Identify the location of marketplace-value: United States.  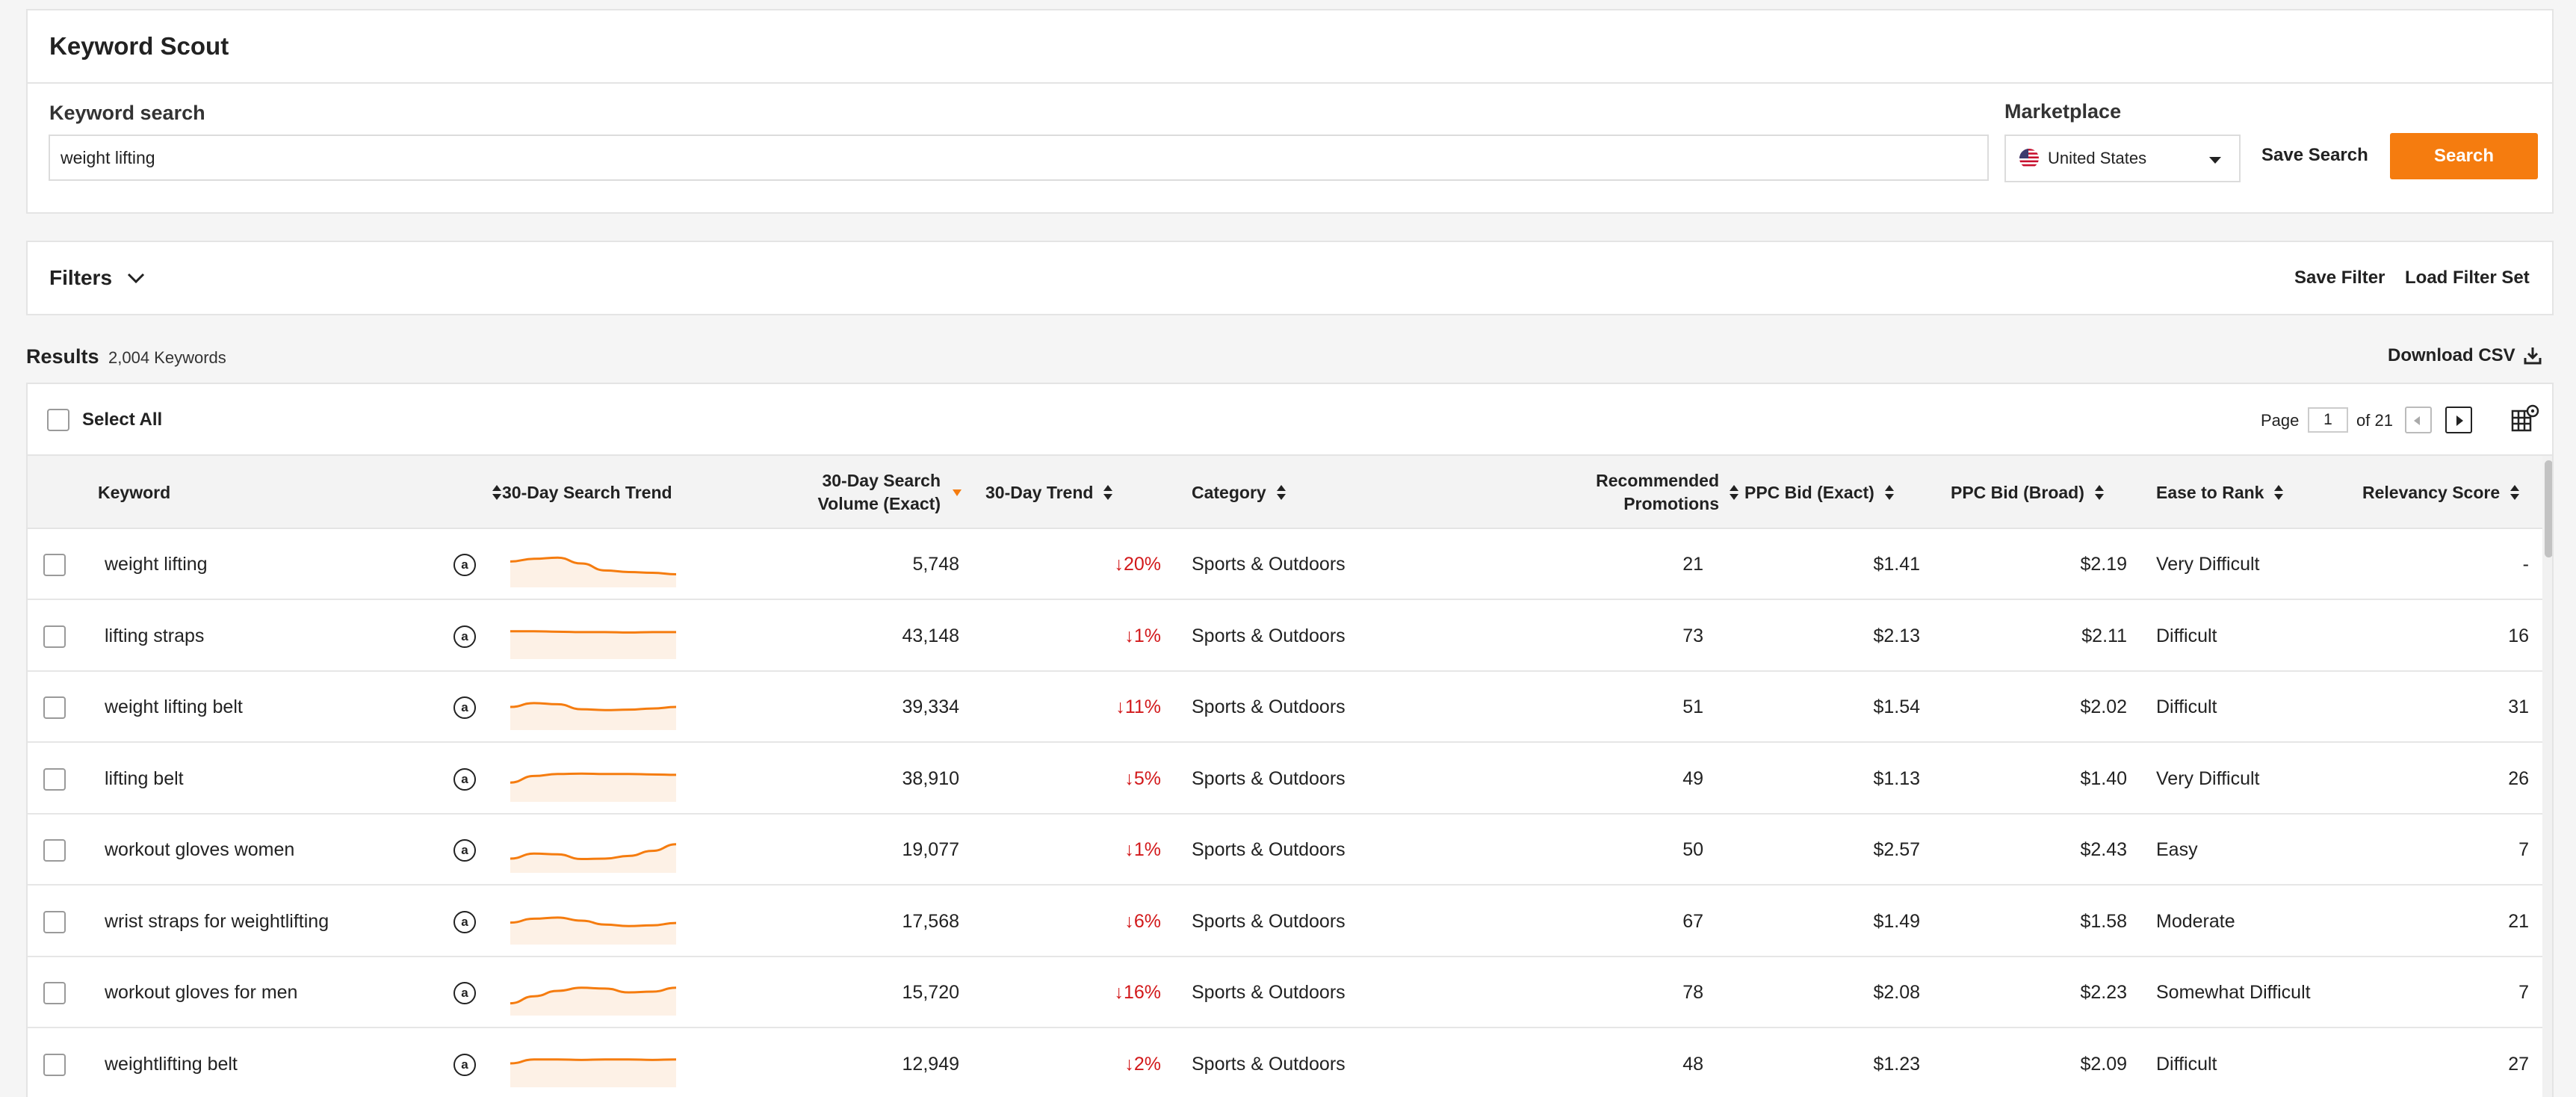
(2097, 158).